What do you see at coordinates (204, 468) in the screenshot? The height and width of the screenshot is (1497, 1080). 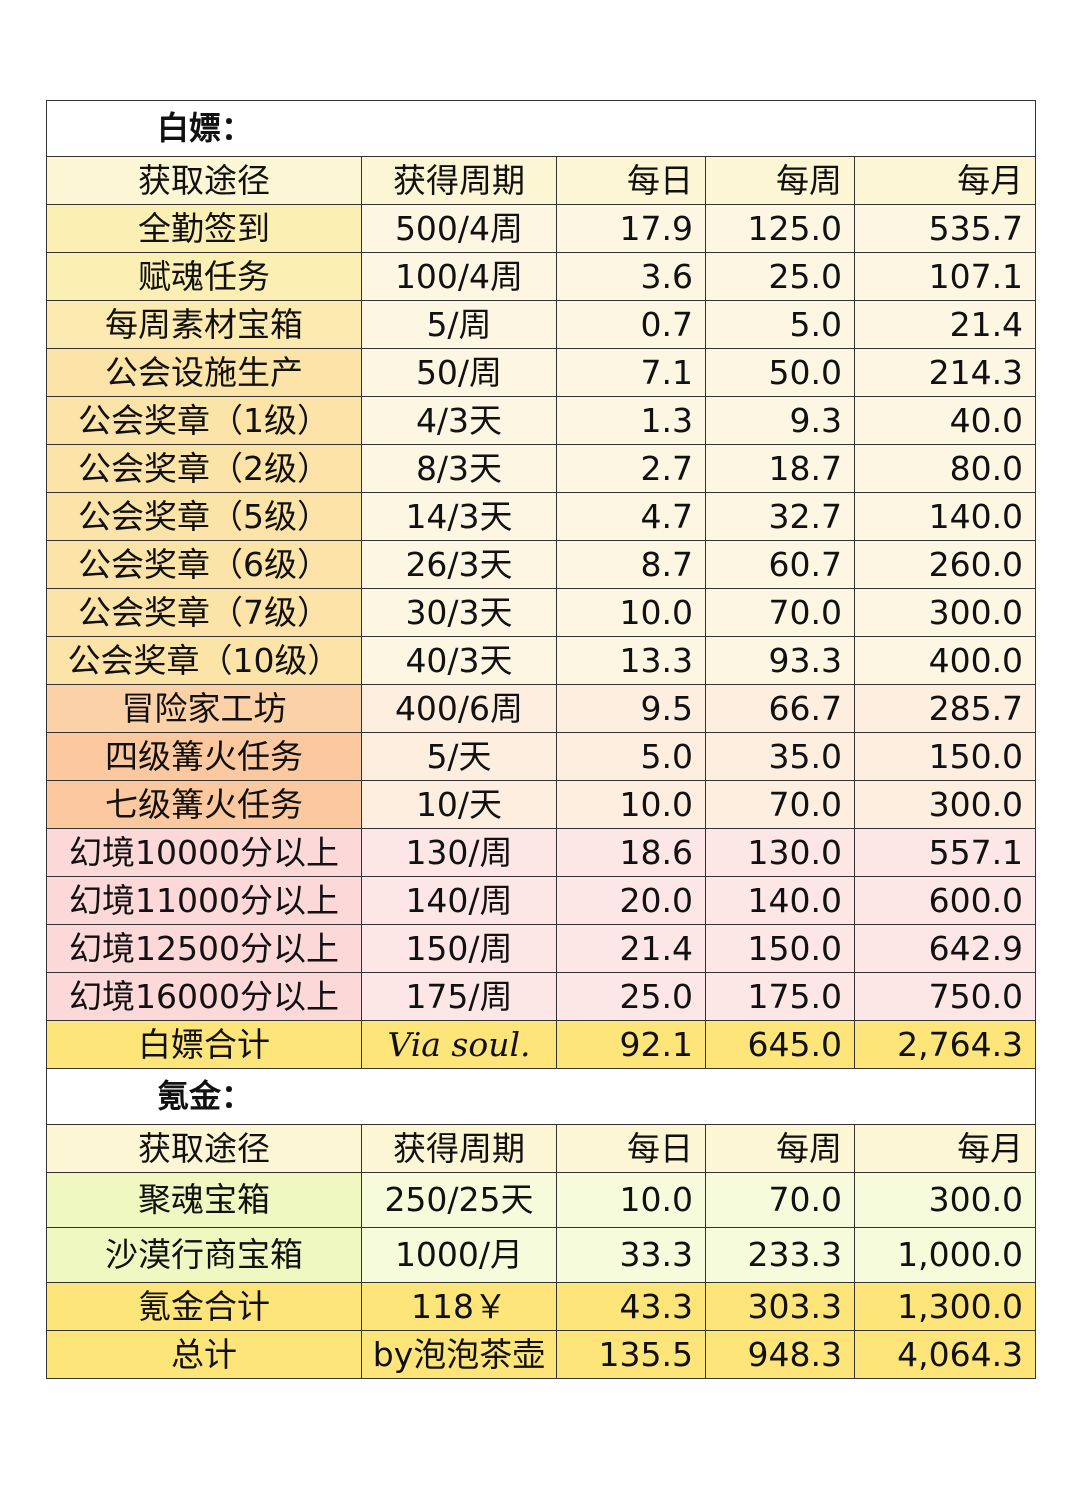 I see `source-cell: 公会奖章（2级）` at bounding box center [204, 468].